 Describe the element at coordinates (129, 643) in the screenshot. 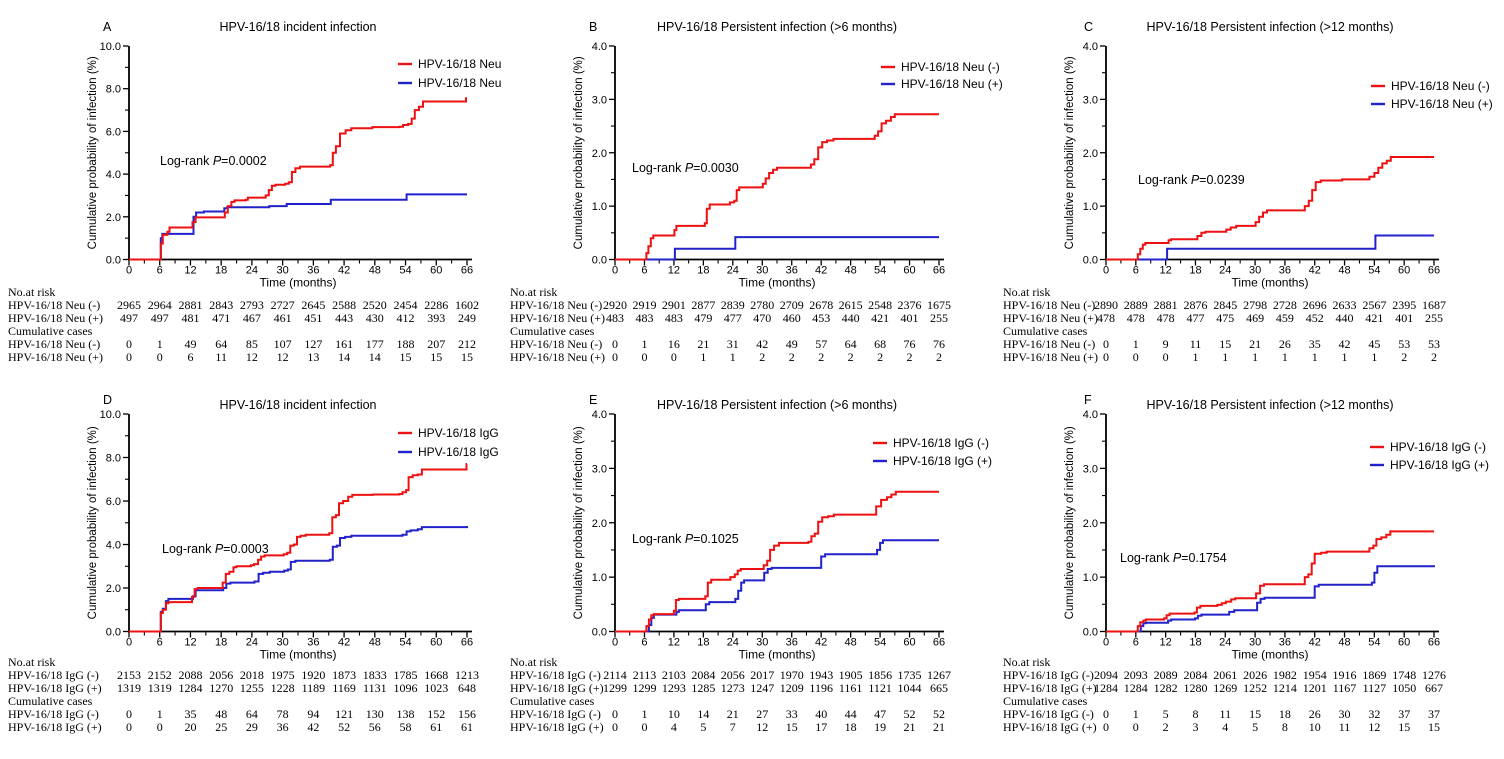

I see `x-tick-label: 0` at that location.